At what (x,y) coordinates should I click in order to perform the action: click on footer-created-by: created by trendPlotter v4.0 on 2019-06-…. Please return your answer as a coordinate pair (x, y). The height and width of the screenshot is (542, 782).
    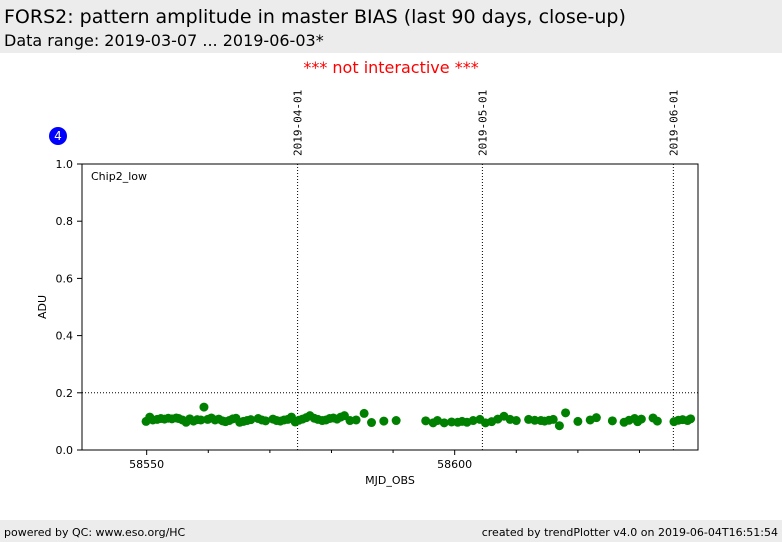
    Looking at the image, I should click on (629, 532).